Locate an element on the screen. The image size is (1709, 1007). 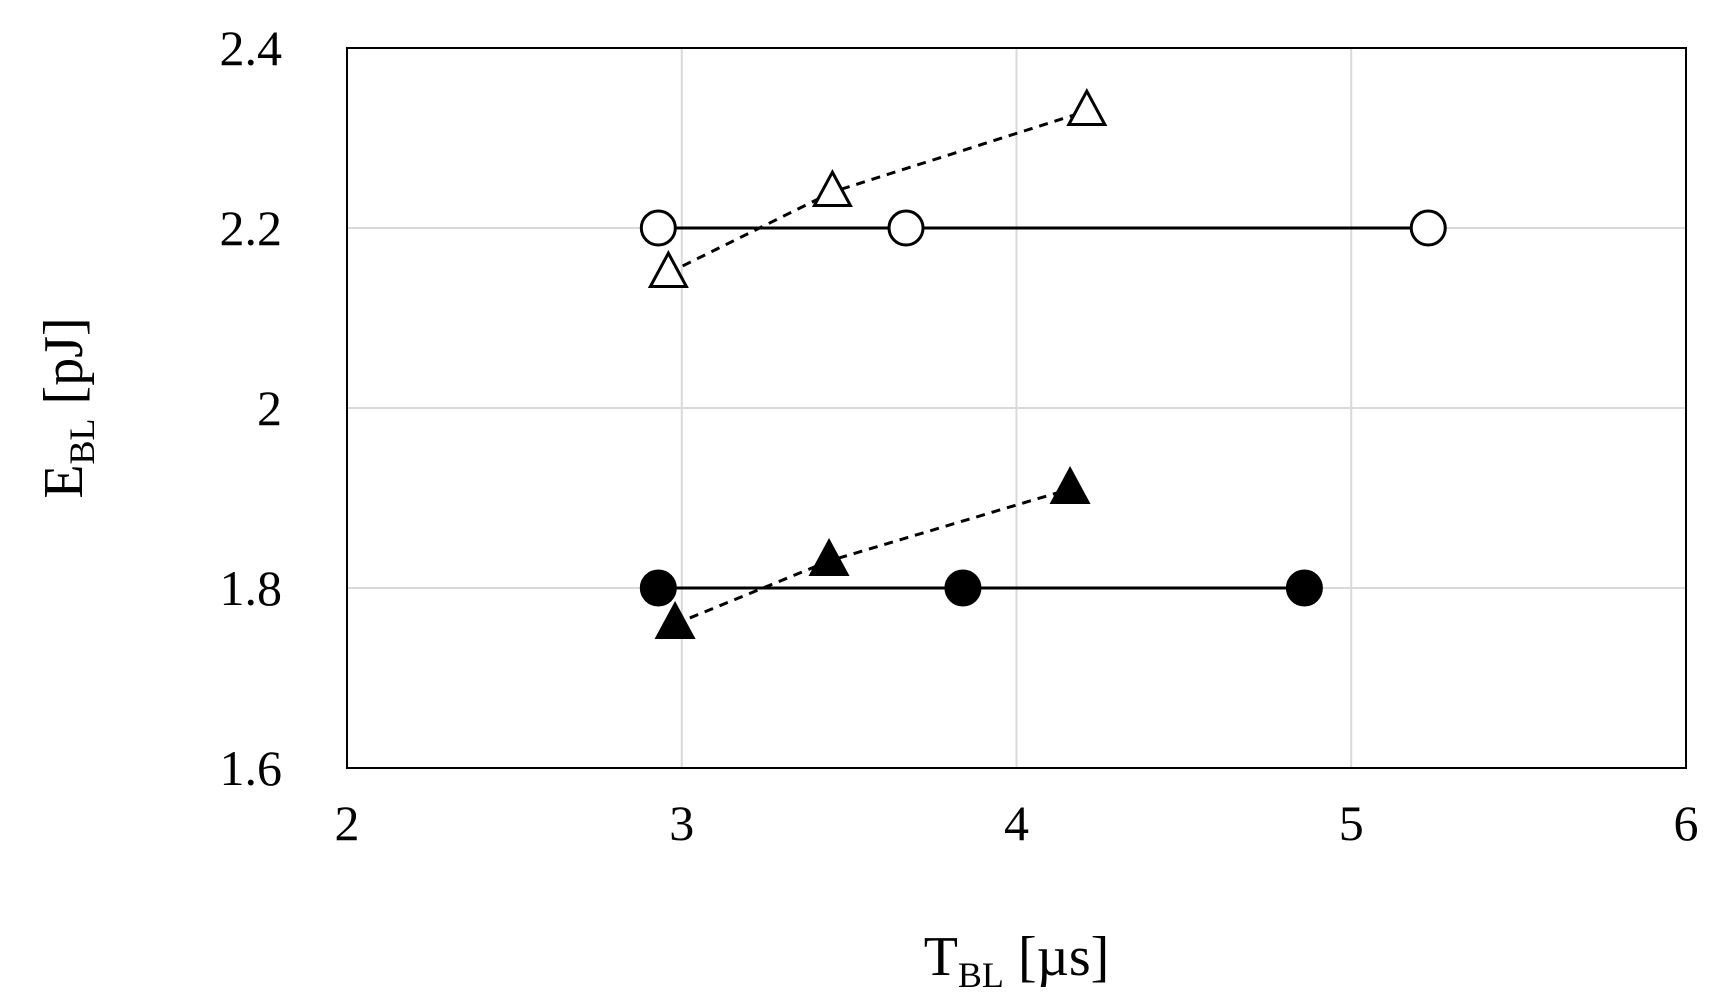
y-tick-label: 2 is located at coordinates (269, 408).